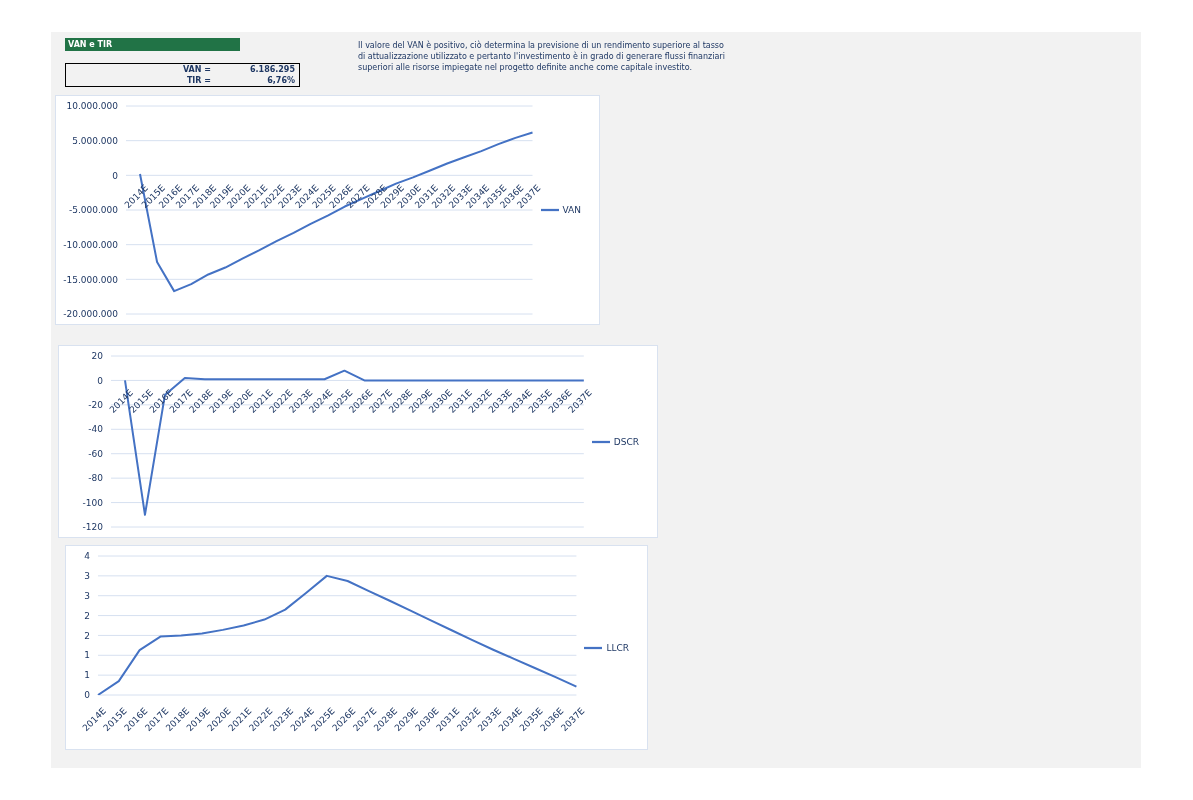 Image resolution: width=1193 pixels, height=800 pixels. What do you see at coordinates (91, 279) in the screenshot?
I see `y-tick-label: -15.000.000` at bounding box center [91, 279].